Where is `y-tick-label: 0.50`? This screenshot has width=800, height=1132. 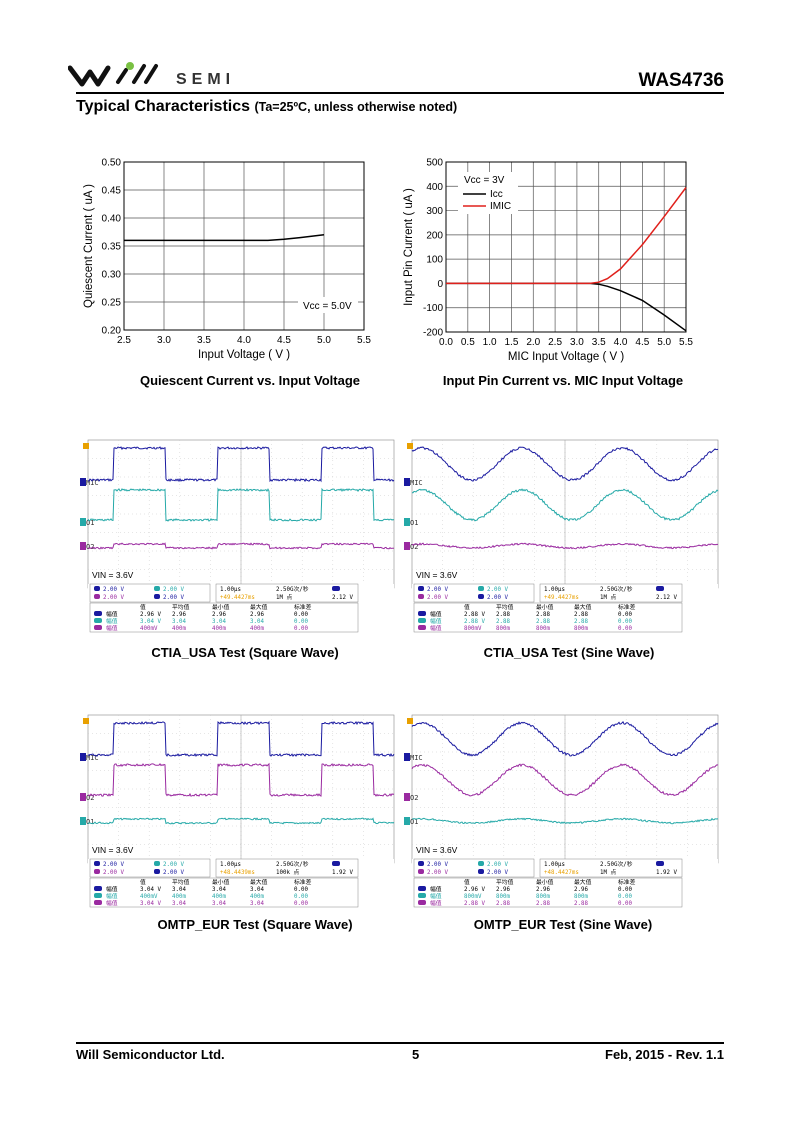
y-tick-label: 0.50 is located at coordinates (112, 163).